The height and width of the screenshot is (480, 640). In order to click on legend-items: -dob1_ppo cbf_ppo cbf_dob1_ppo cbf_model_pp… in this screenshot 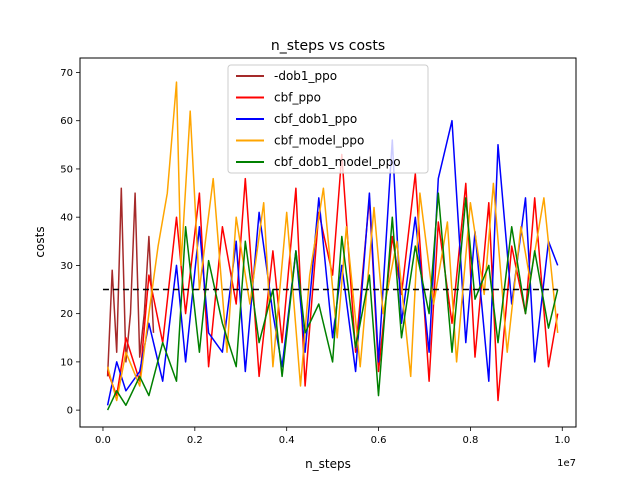, I will do `click(318, 119)`.